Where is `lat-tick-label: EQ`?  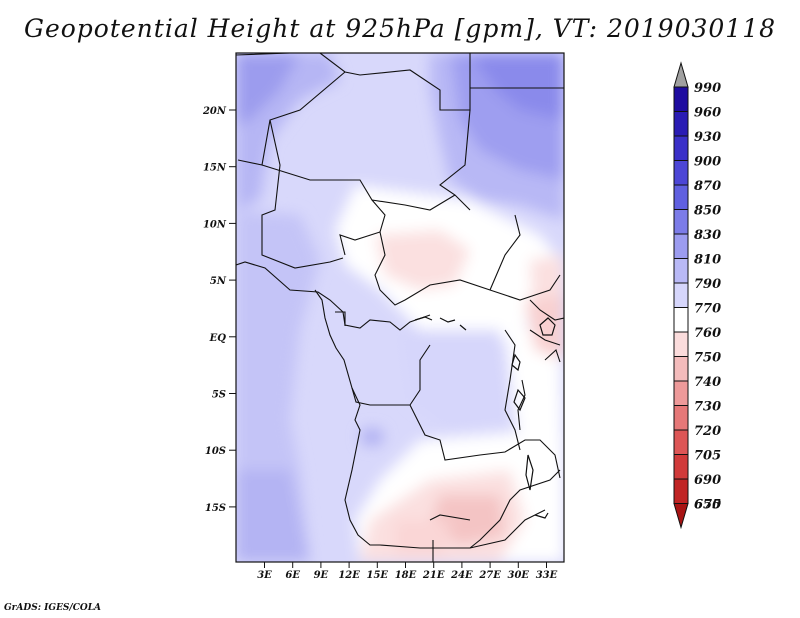
lat-tick-label: EQ is located at coordinates (218, 338).